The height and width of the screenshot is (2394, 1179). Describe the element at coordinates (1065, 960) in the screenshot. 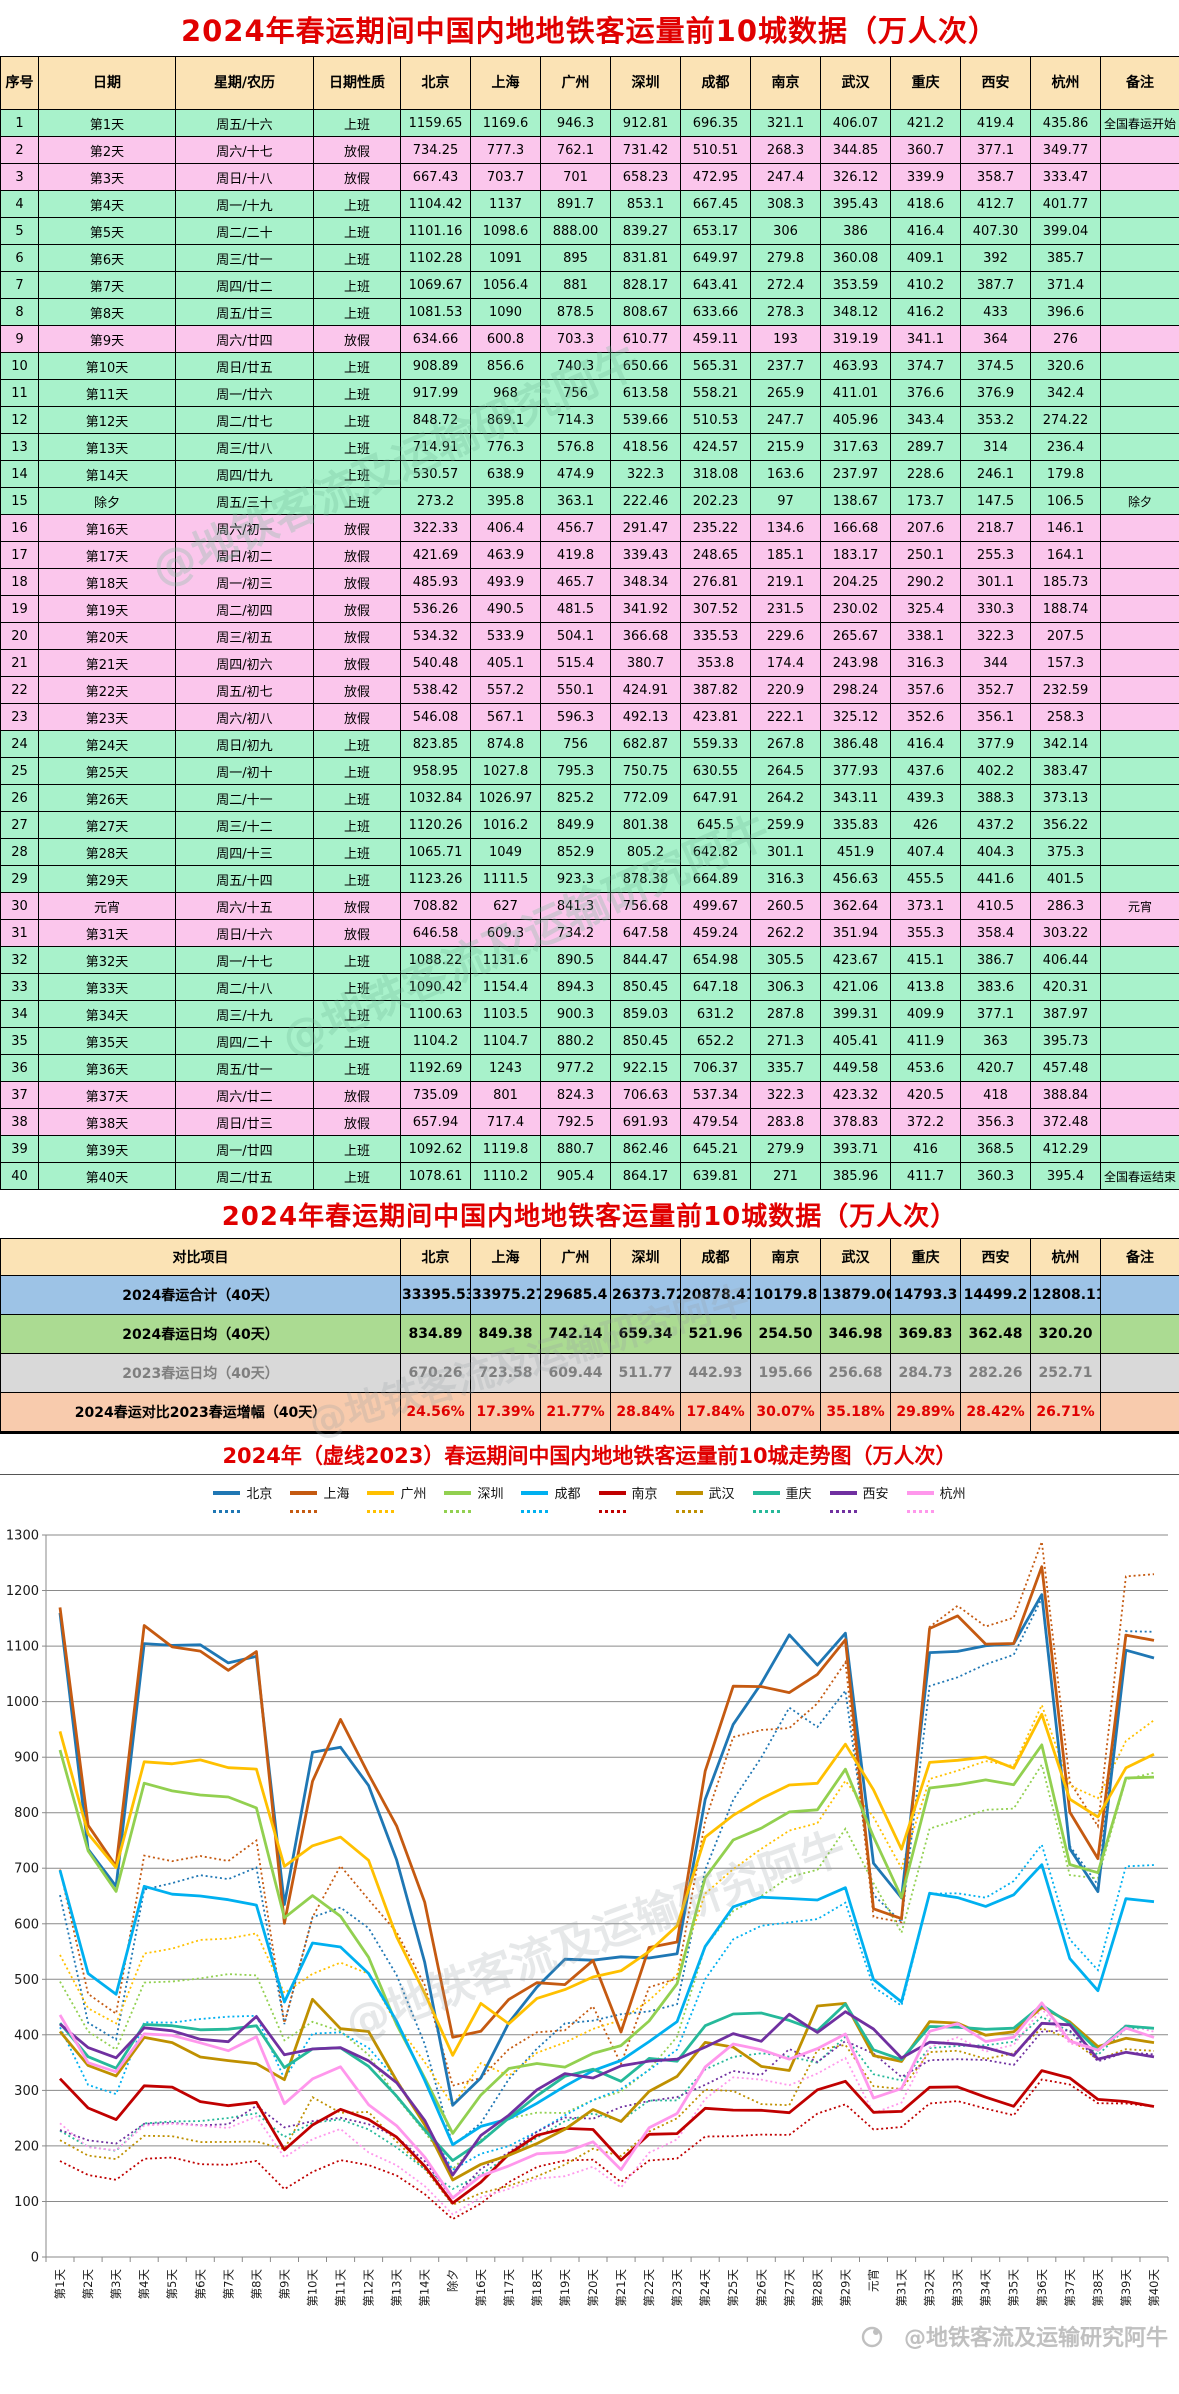

I see `value-cell: 406.44` at that location.